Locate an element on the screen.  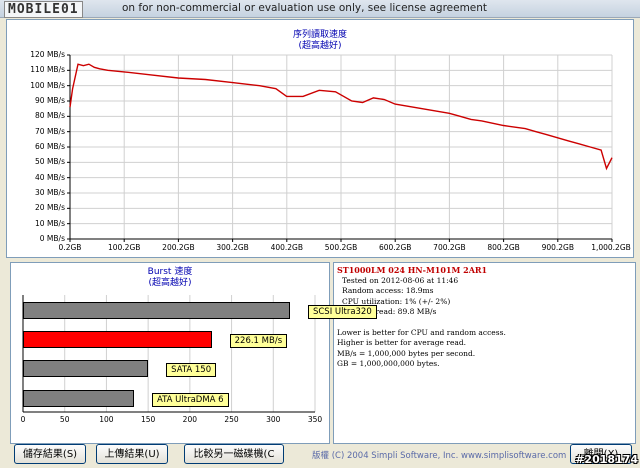
tested-date: Tested on 2012-08-06 at 11:46 is located at coordinates (400, 280).